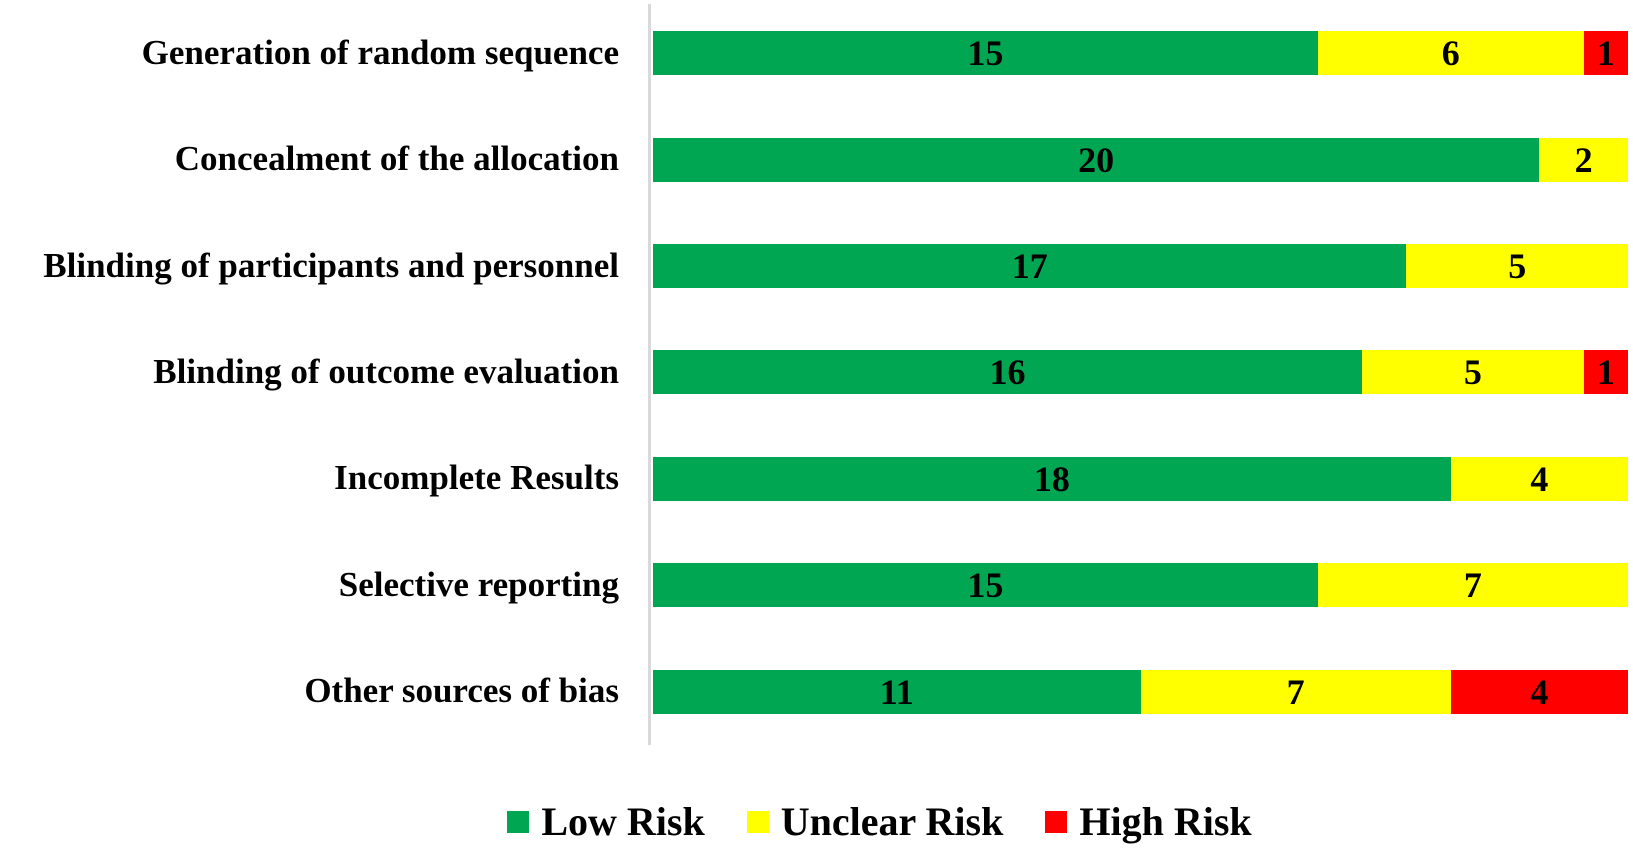 The image size is (1633, 852). Describe the element at coordinates (476, 478) in the screenshot. I see `category-label: Incomplete Results` at that location.